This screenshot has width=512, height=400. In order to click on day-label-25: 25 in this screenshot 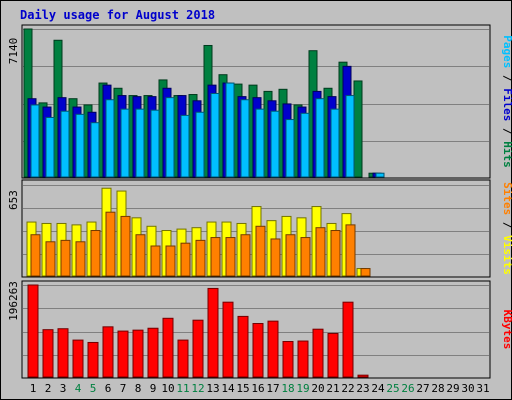, I will do `click(392, 388)`.